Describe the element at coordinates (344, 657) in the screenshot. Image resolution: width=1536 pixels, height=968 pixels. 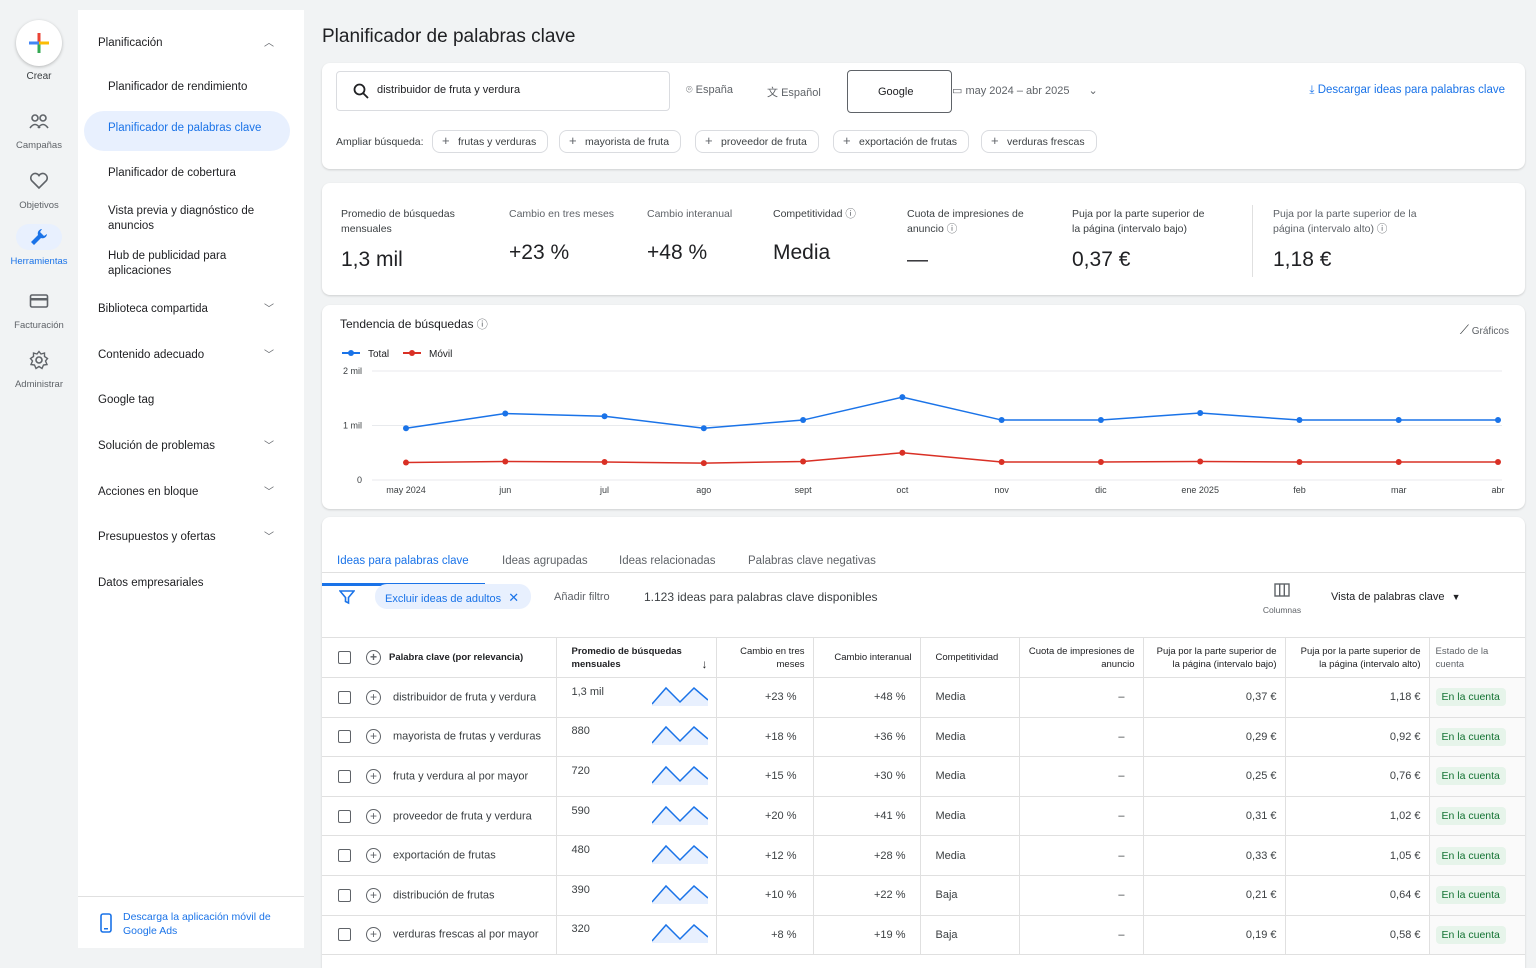
I see `select-all-checkbox` at that location.